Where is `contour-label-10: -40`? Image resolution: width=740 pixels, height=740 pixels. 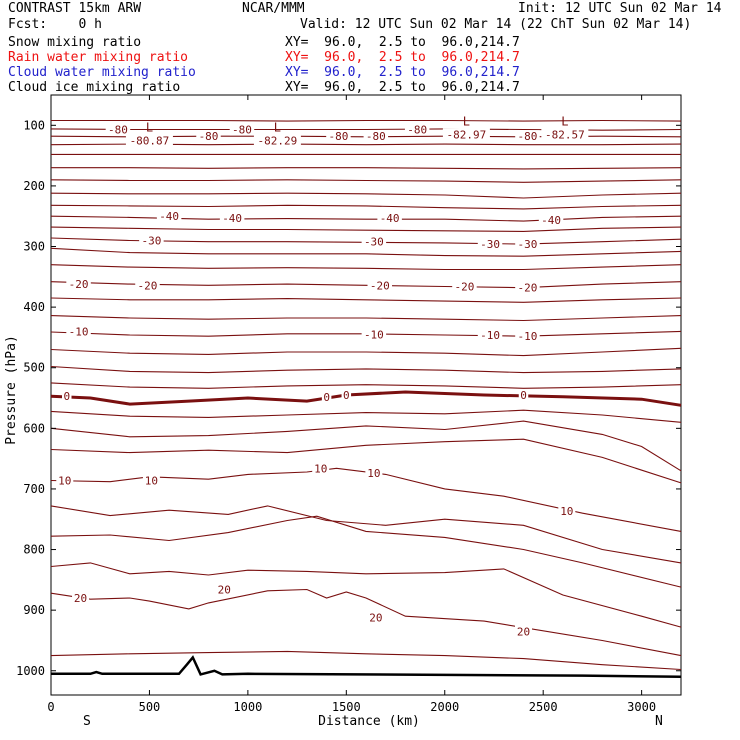
contour-label-10: -40 is located at coordinates (551, 220).